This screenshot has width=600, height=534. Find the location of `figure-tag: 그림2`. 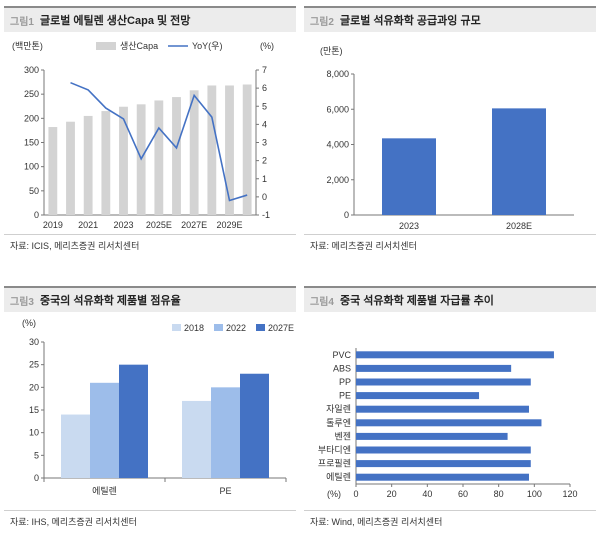

figure-tag: 그림2 is located at coordinates (322, 22).